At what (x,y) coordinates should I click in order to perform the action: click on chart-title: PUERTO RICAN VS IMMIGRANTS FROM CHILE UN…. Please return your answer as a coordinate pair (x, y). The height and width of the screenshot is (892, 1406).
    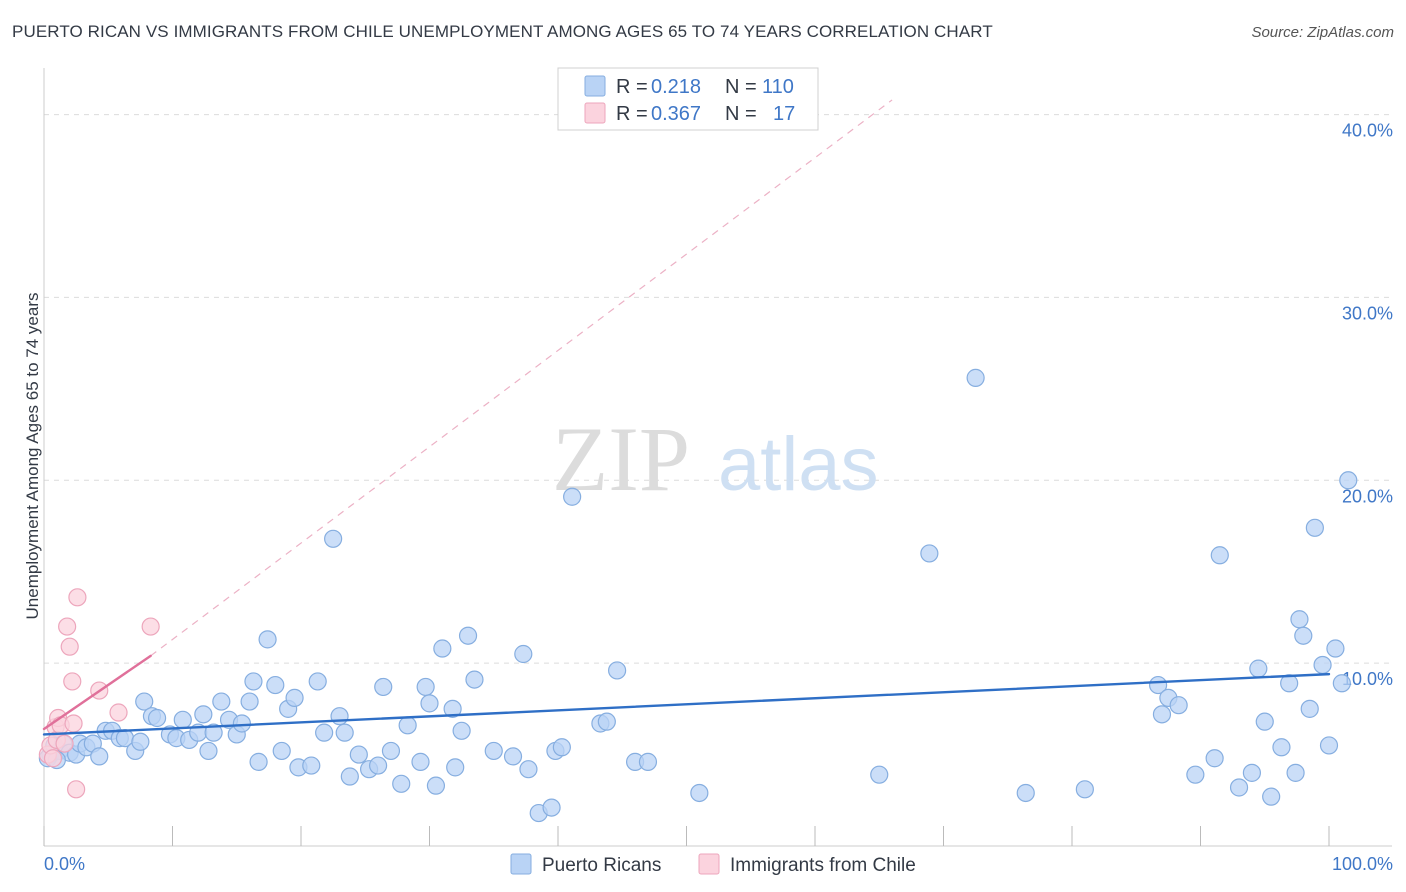
    Looking at the image, I should click on (502, 31).